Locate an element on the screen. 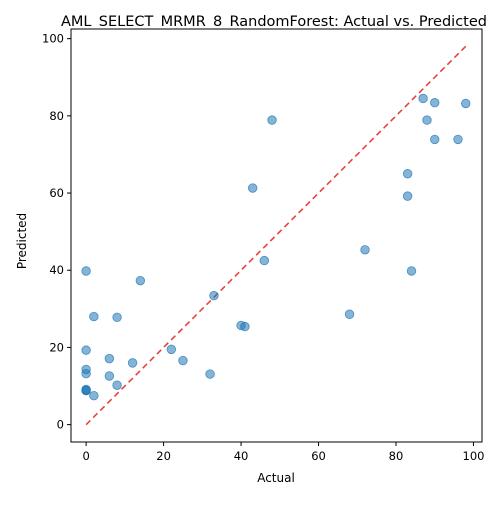  x-tick-label: 20 is located at coordinates (163, 456).